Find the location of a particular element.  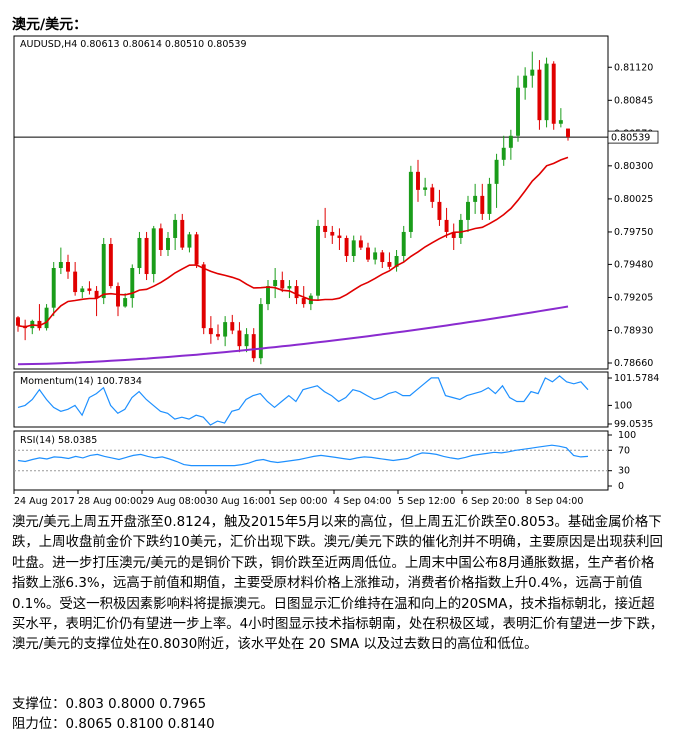

rsi-tick-label: 30 is located at coordinates (624, 471).